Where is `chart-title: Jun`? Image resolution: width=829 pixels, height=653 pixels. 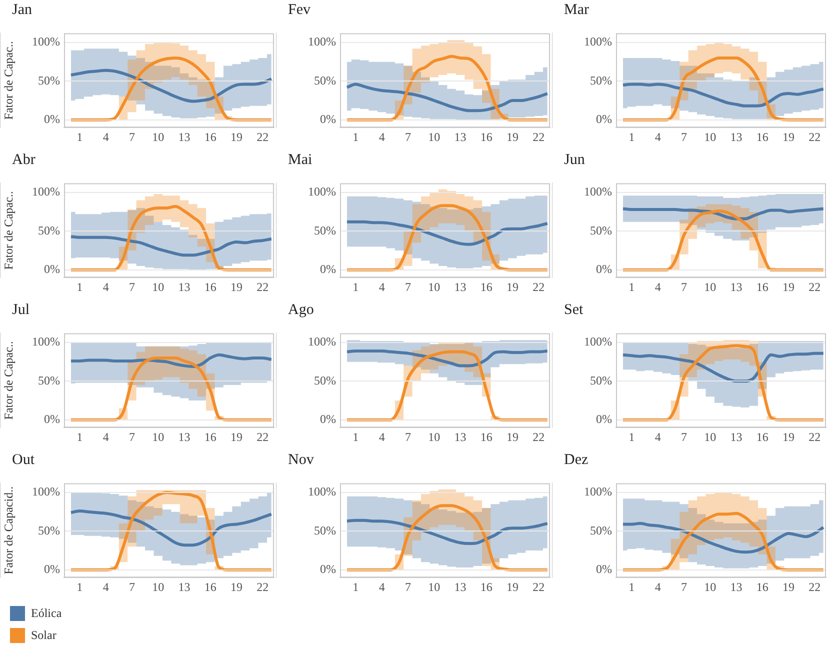
chart-title: Jun is located at coordinates (574, 160).